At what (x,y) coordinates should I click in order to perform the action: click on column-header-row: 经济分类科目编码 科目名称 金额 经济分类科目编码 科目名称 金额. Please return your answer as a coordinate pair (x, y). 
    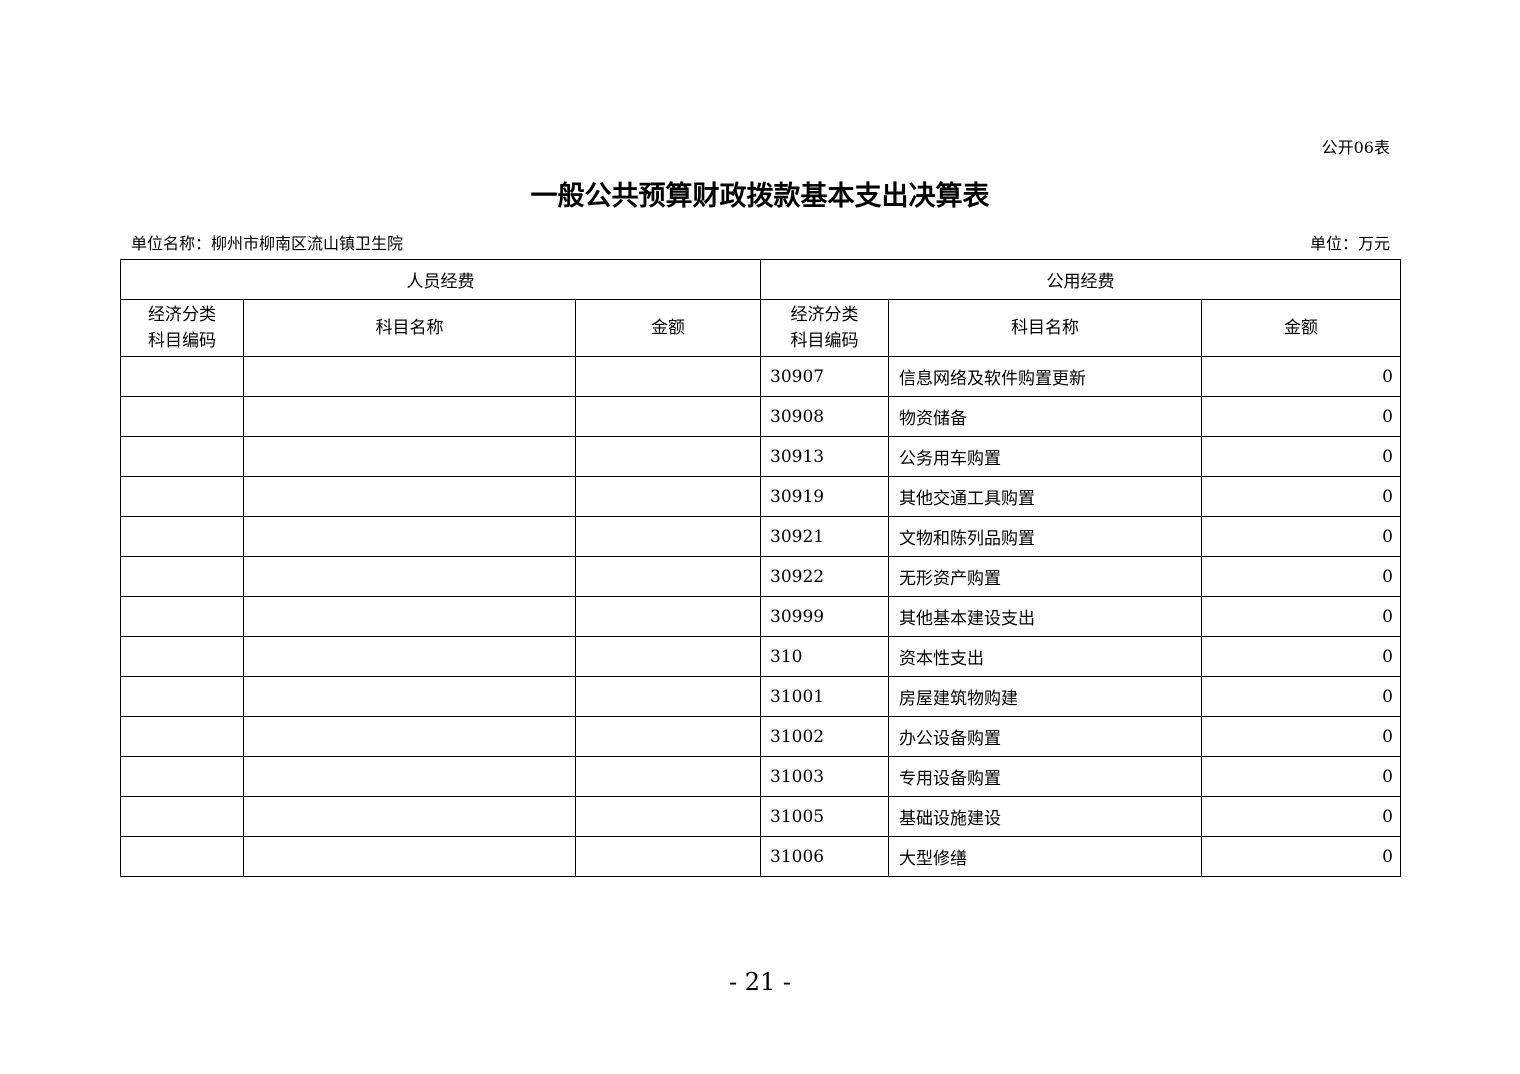
    Looking at the image, I should click on (760, 328).